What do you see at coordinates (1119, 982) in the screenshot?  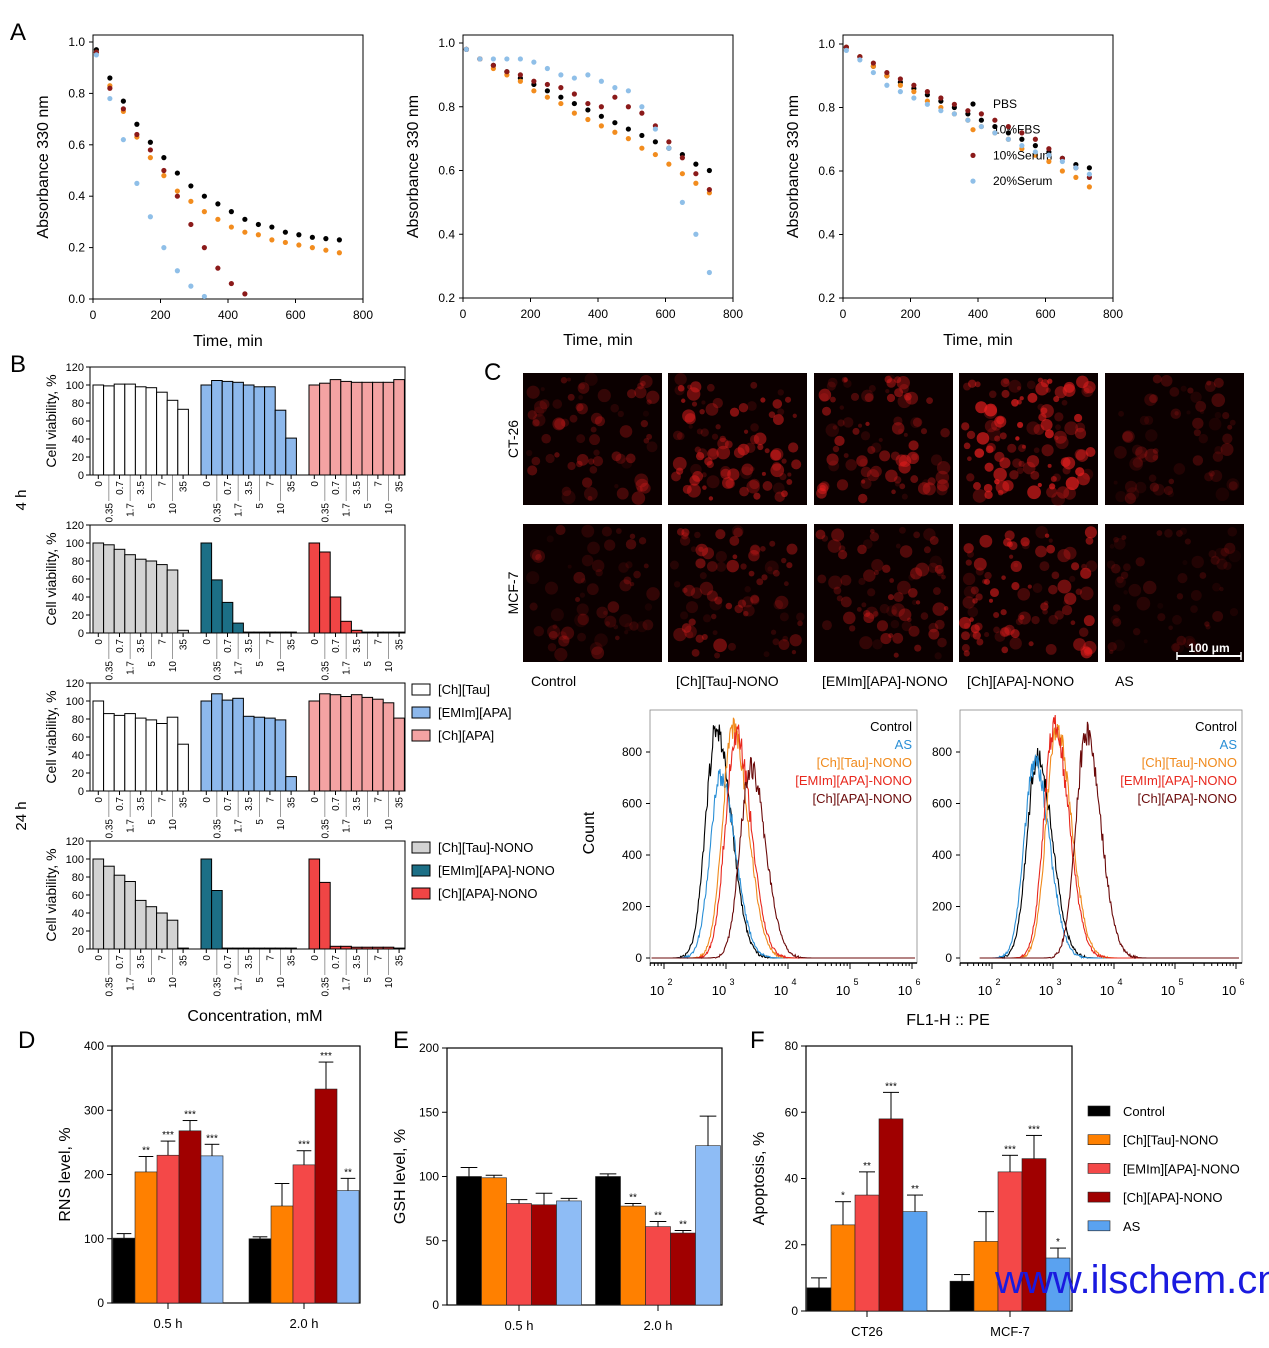 I see `x-tick-exponent: 4` at bounding box center [1119, 982].